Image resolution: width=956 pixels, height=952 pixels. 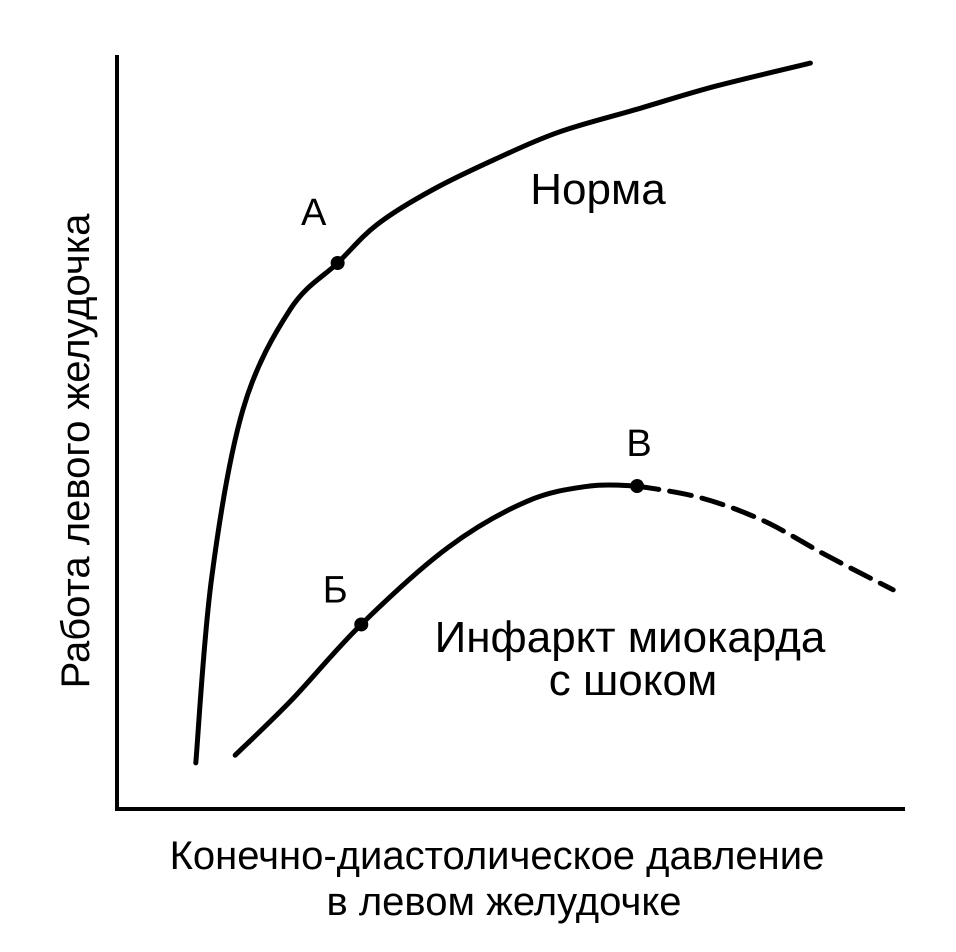 I want to click on series-line-1-solid, so click(x=436, y=620).